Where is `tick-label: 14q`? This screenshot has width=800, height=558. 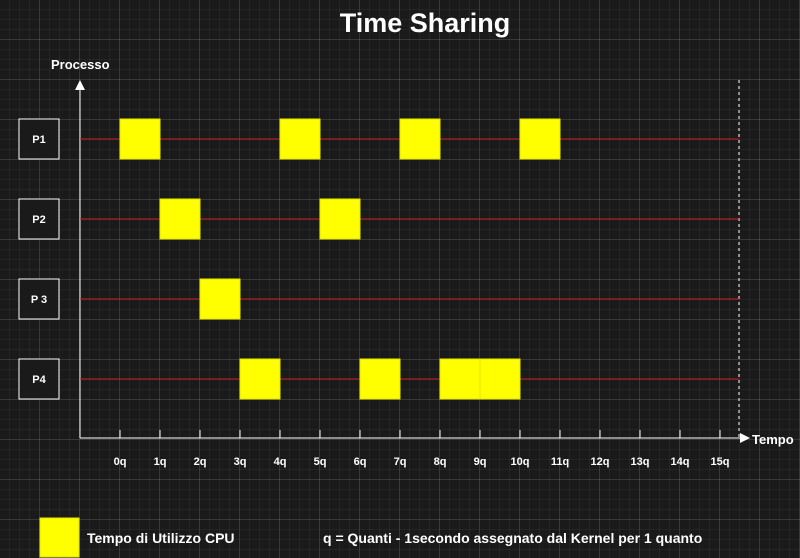 tick-label: 14q is located at coordinates (680, 462).